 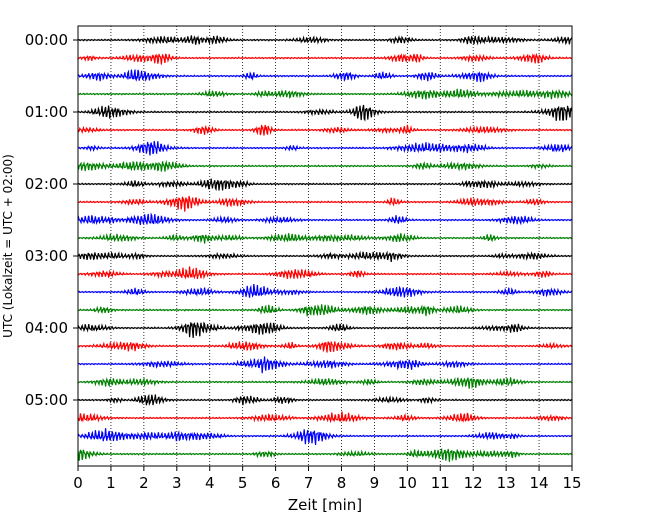 I want to click on y-tick-label: 03:00, so click(x=46, y=256).